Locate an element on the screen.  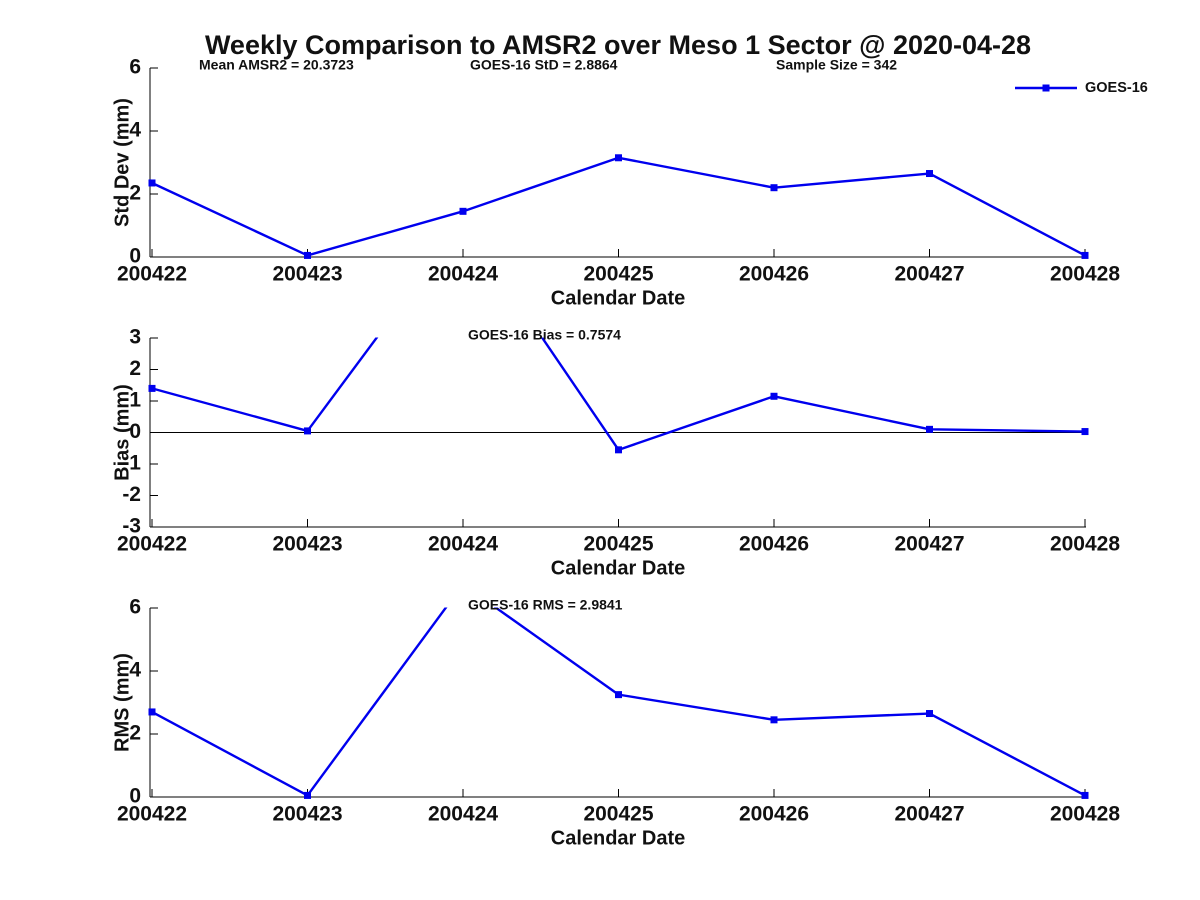
legend: GOES-16 is located at coordinates (1081, 88).